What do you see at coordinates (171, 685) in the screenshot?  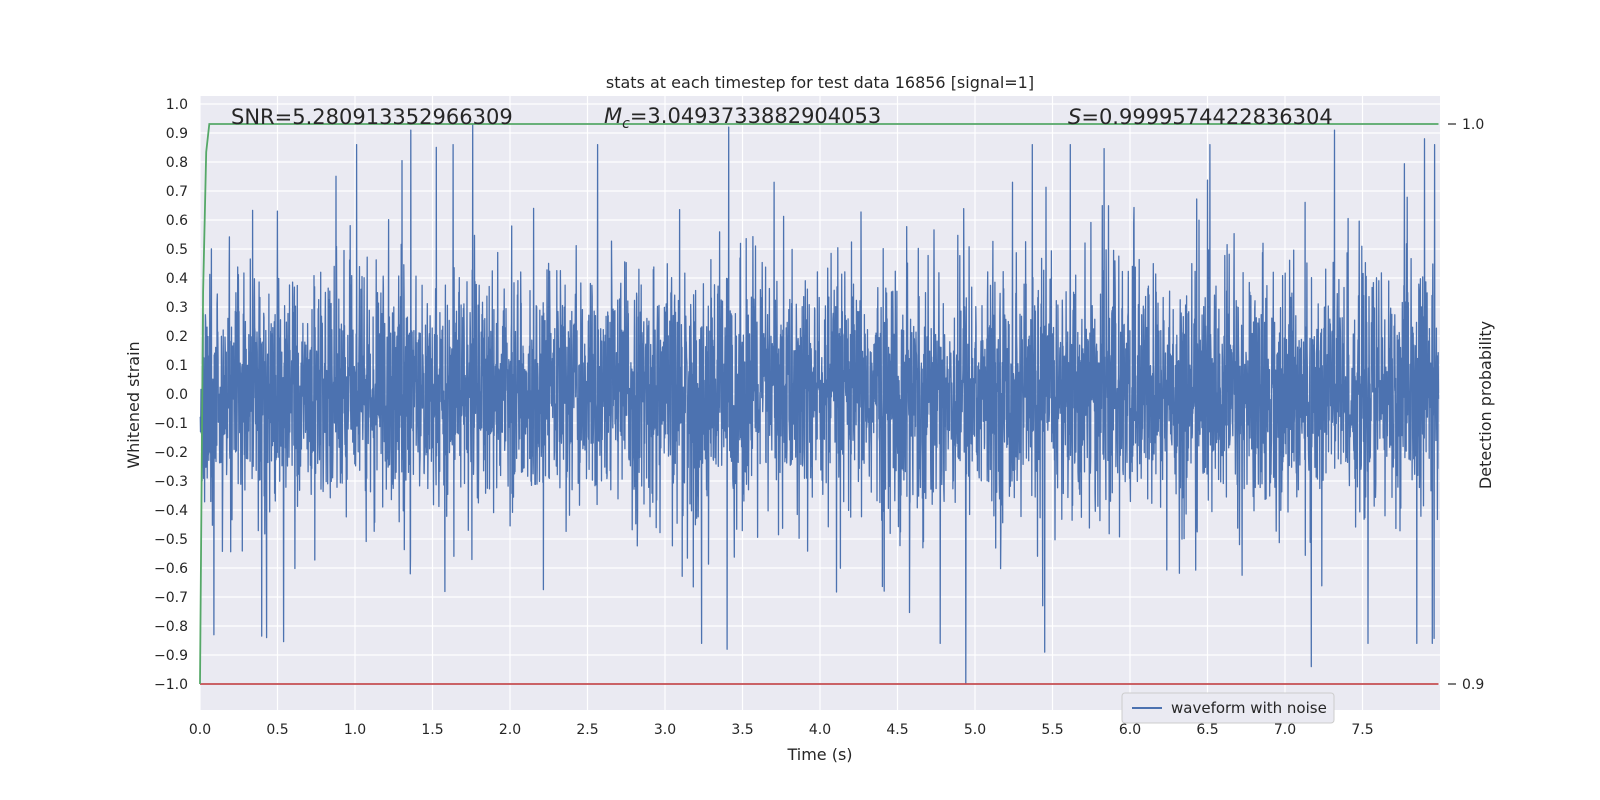 I see `y-tick-label: −1.0` at bounding box center [171, 685].